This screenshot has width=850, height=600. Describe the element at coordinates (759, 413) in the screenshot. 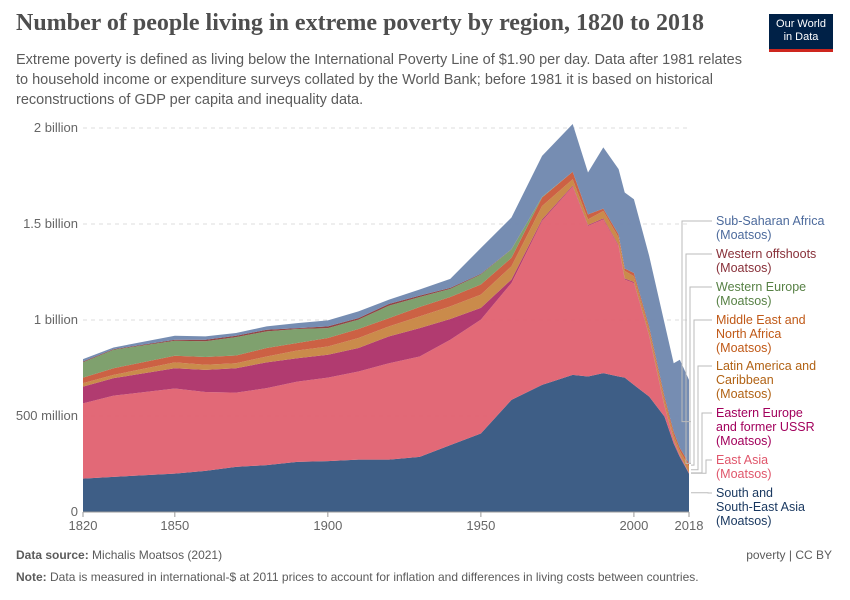

I see `legend-label: Eastern Europe` at that location.